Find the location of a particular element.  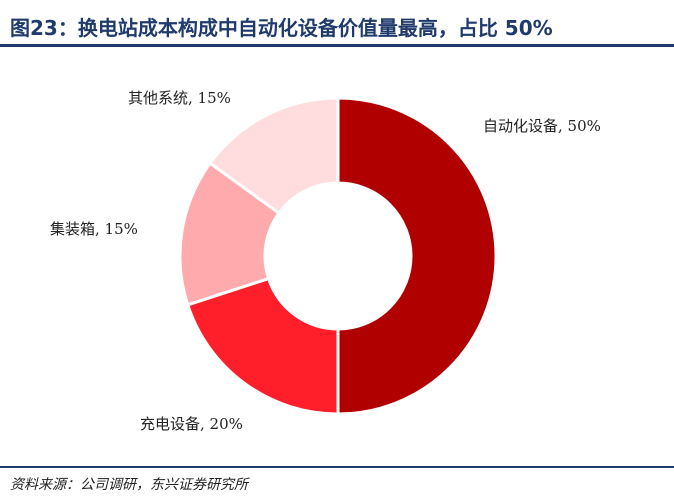

source-rule is located at coordinates (337, 467).